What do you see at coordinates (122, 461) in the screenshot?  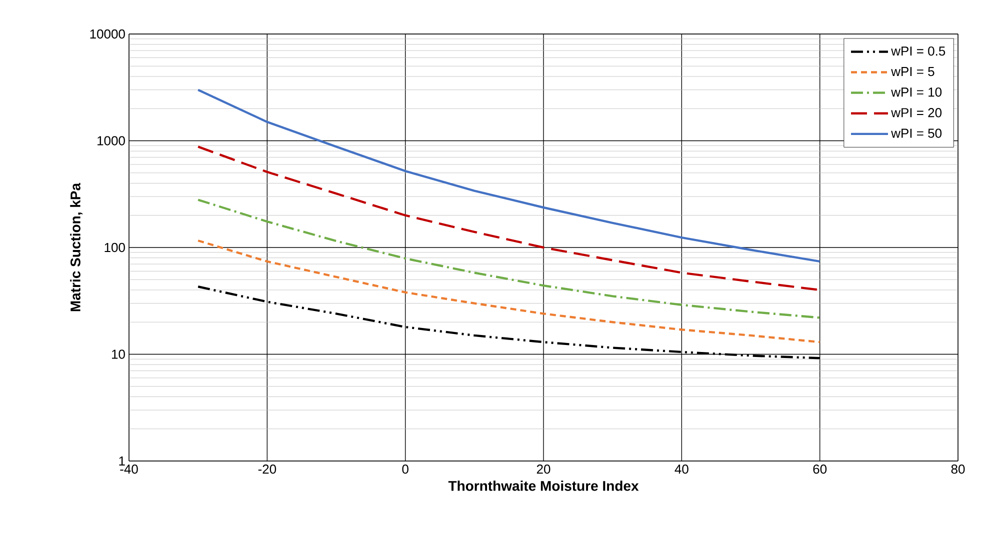 I see `y-tick-label: 1` at bounding box center [122, 461].